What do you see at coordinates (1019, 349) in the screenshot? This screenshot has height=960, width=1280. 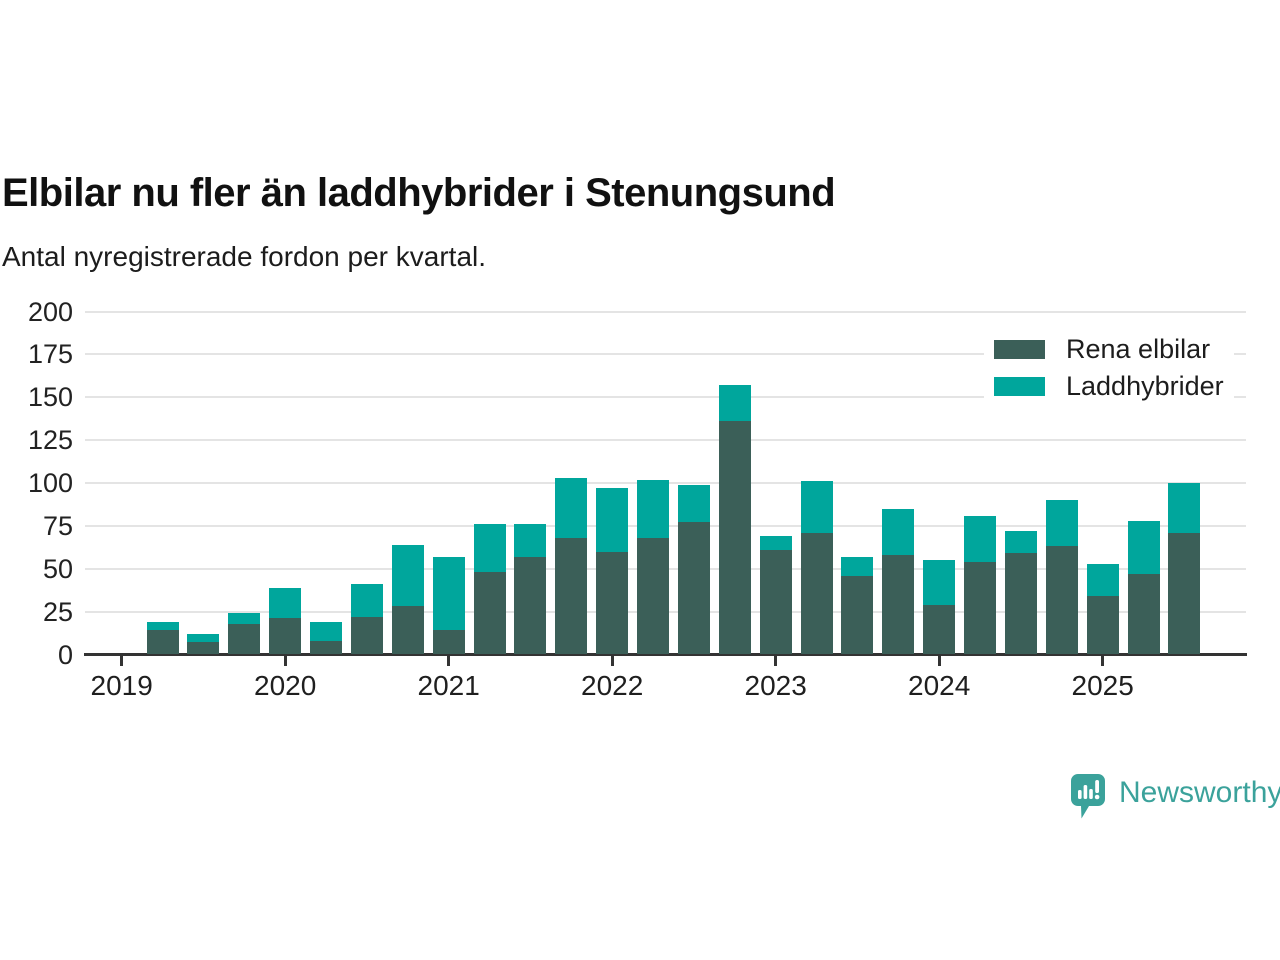 I see `legend-swatch-rena-elbilar` at bounding box center [1019, 349].